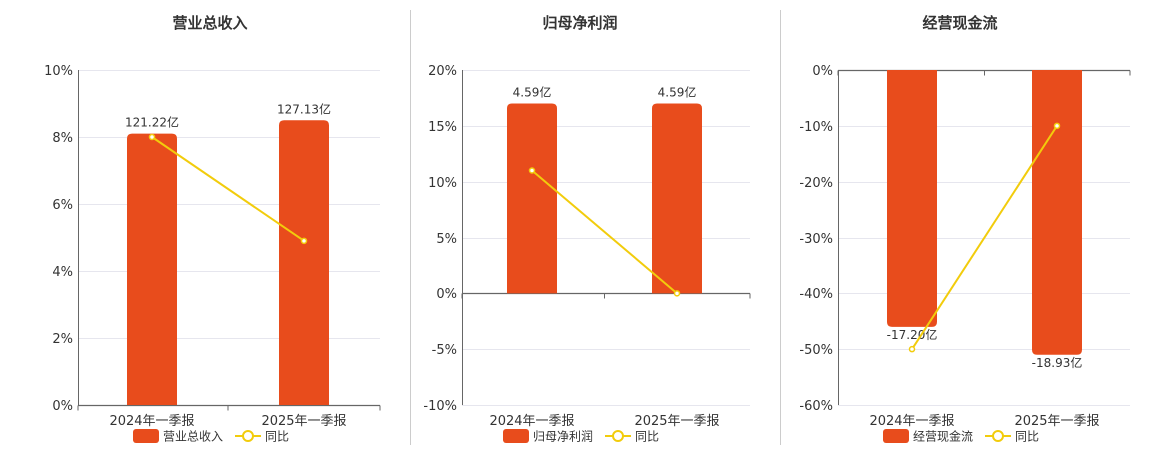  I want to click on y-tick-label: -20%, so click(816, 183).